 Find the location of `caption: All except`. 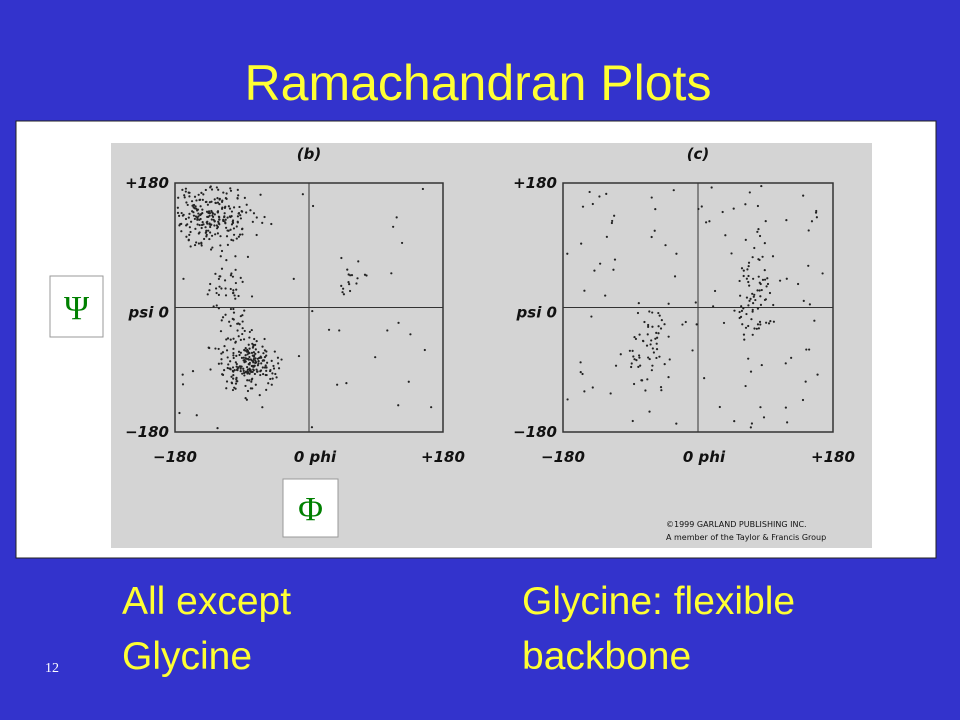

caption: All except is located at coordinates (206, 601).